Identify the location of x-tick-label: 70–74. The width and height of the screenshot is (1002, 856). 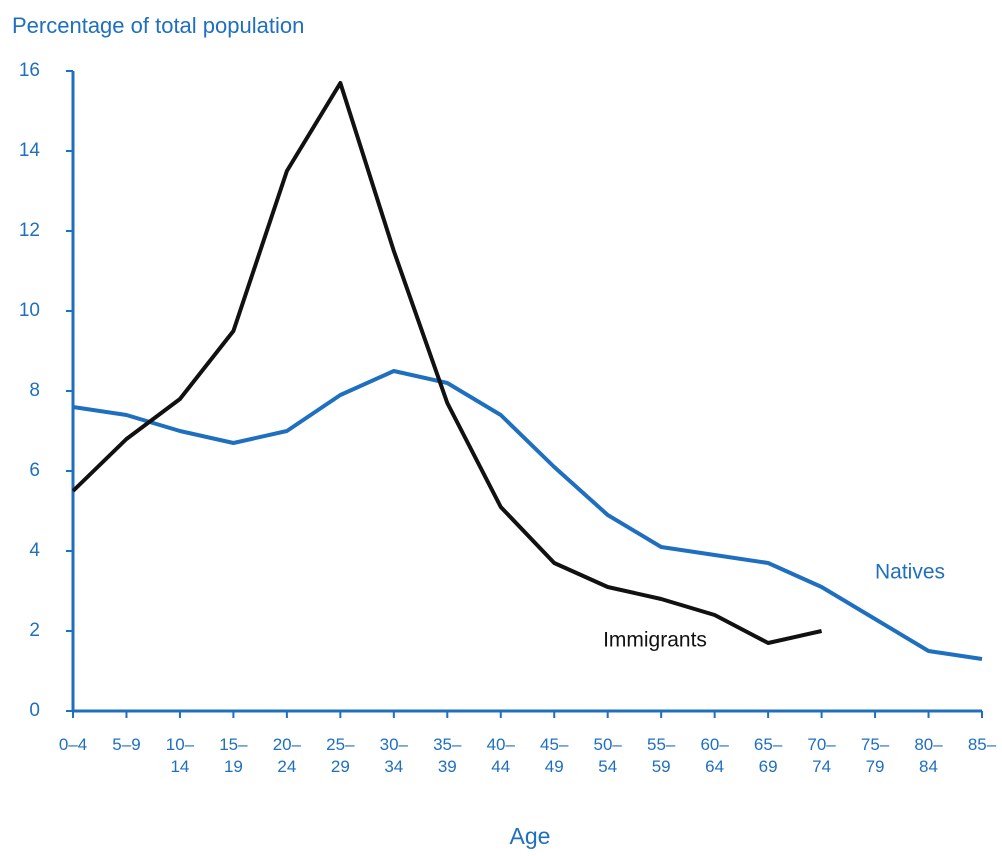
(821, 755).